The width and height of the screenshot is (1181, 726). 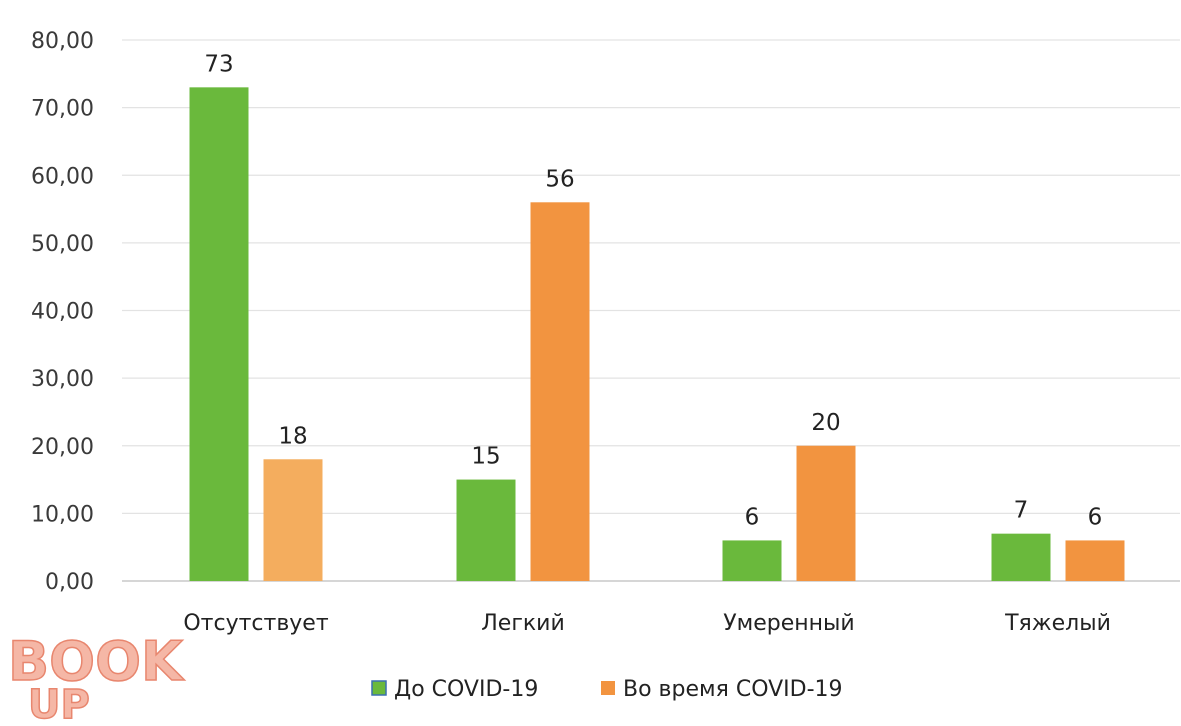 I want to click on x-axis: Отсутствует Легкий Умеренный Тяжелый, so click(x=647, y=623).